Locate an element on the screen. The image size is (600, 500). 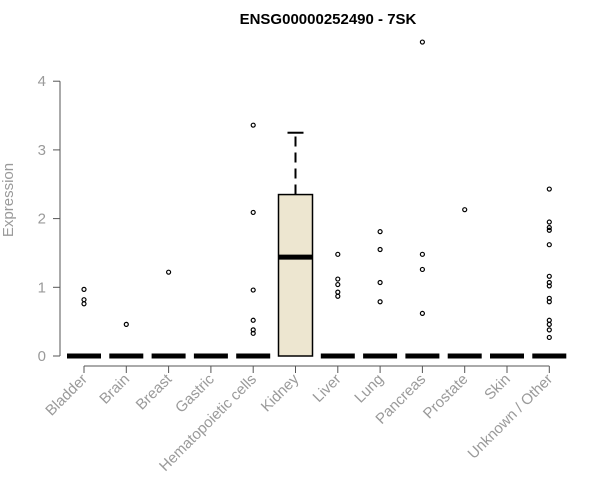
x-tick-label: Liver is located at coordinates (327, 388).